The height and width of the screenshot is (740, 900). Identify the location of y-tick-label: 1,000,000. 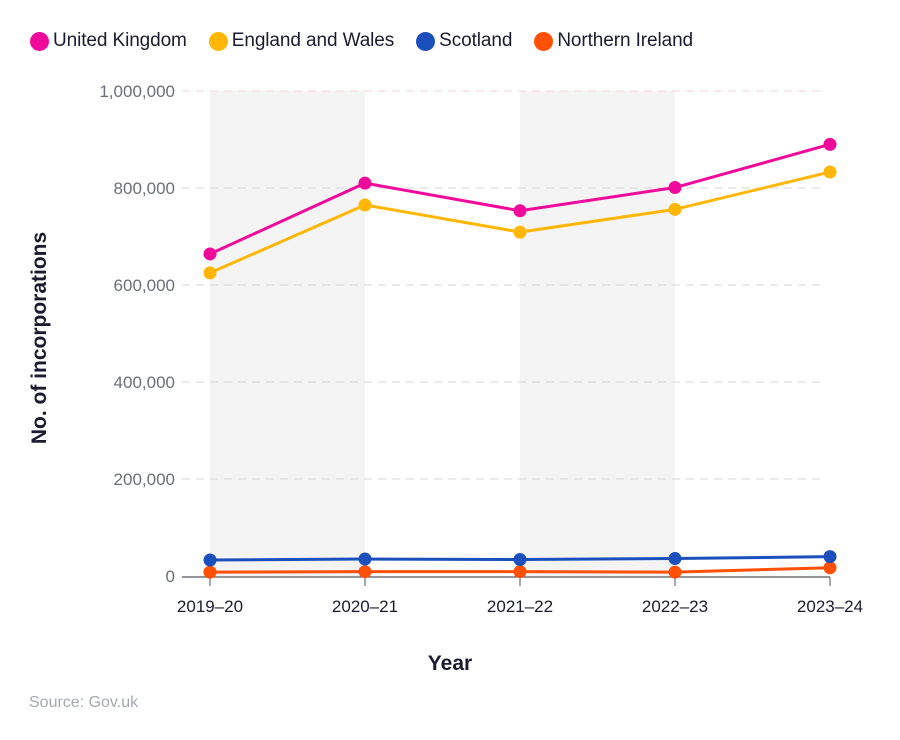
(137, 91).